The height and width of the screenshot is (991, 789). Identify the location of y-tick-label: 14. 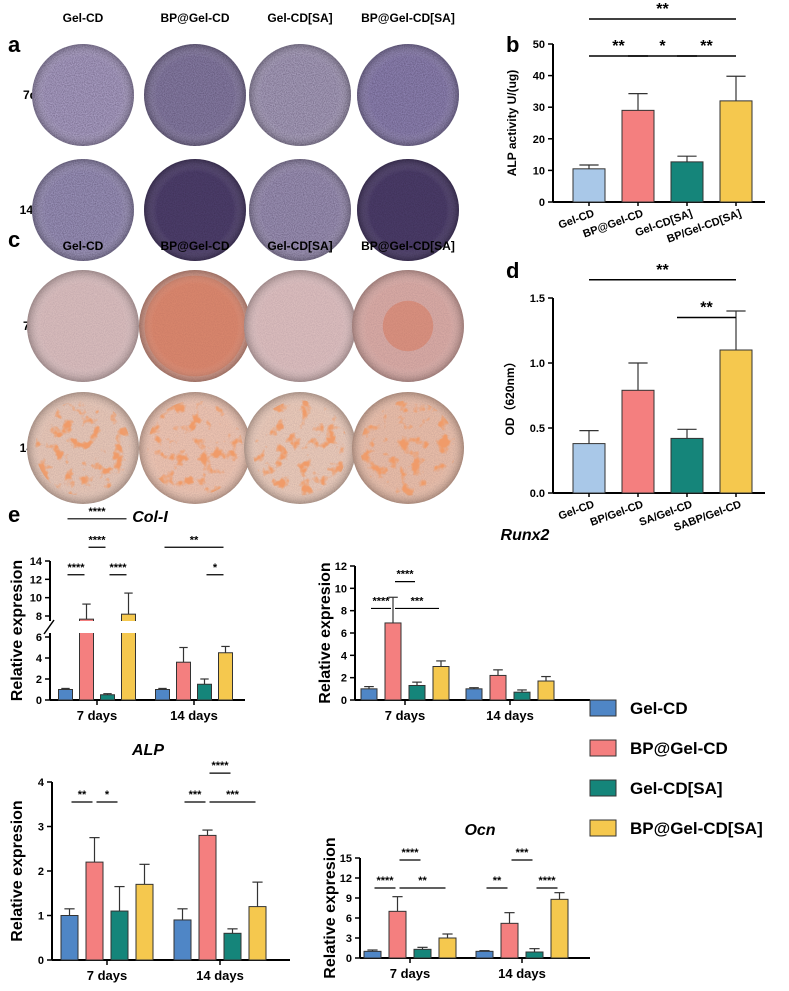
(36, 562).